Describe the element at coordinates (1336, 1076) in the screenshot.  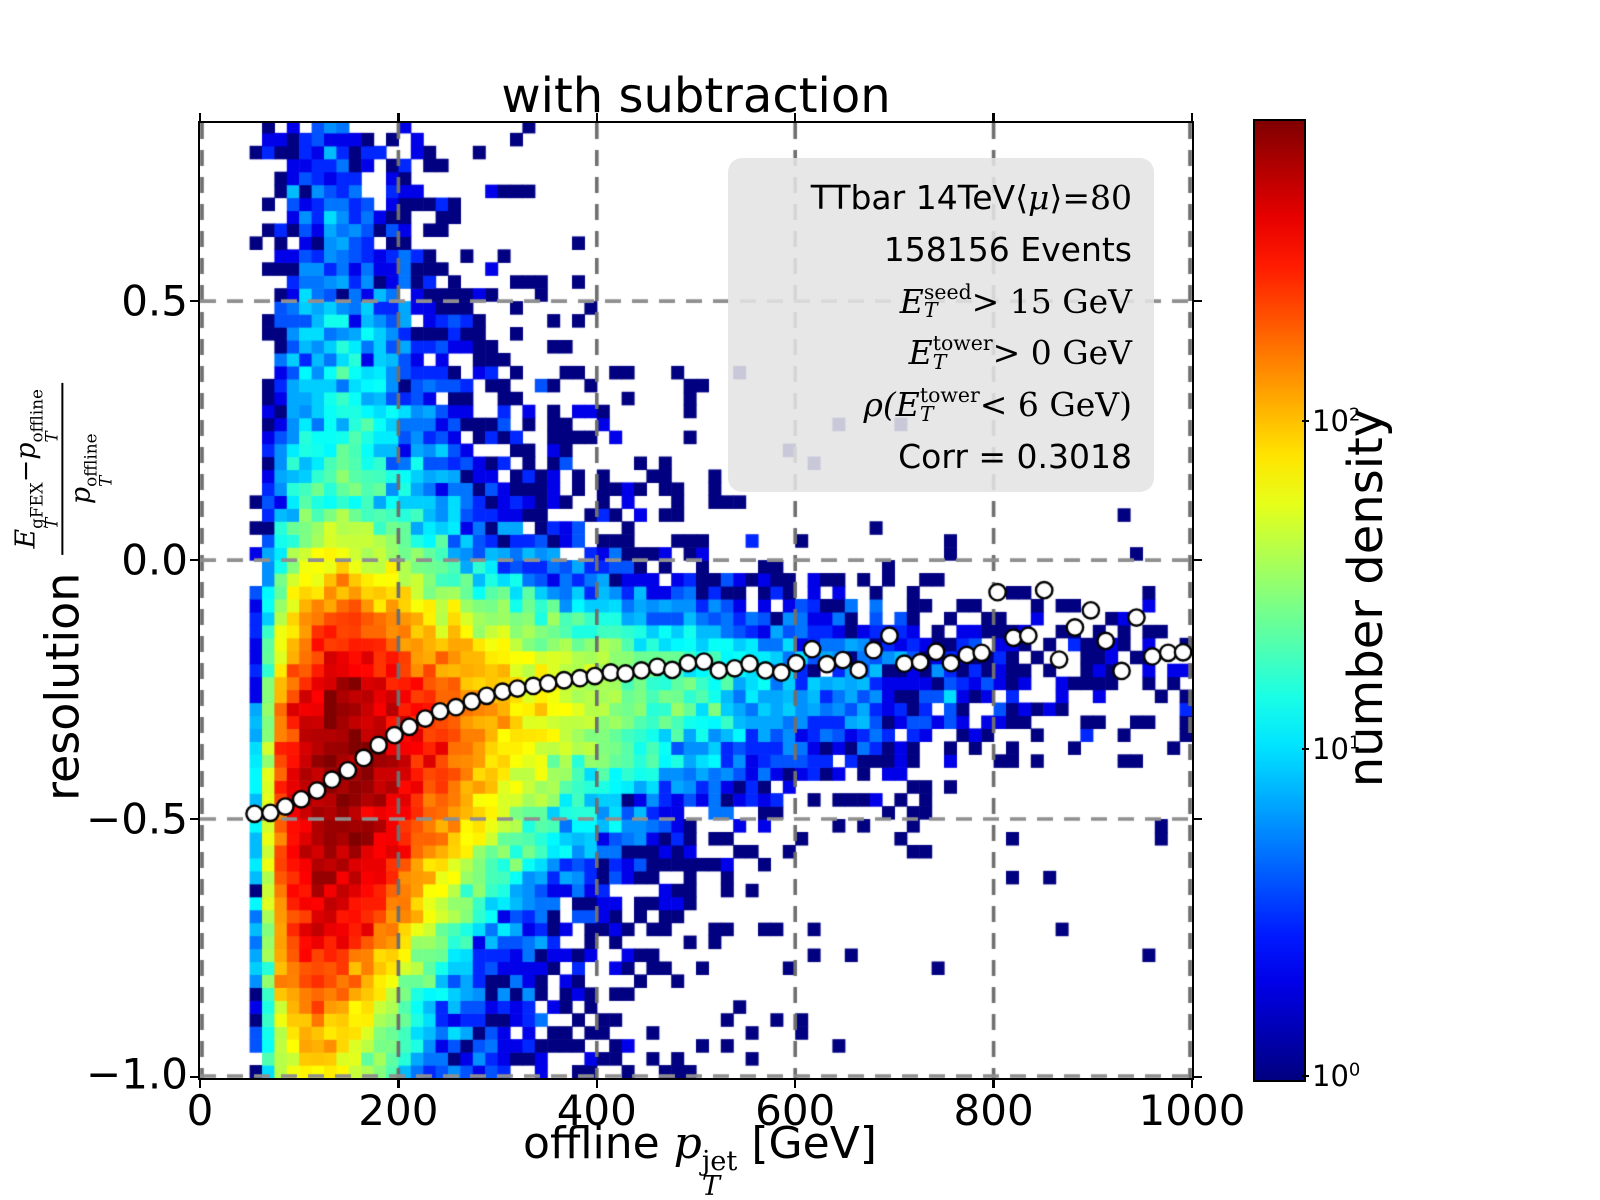
I see `colorbar-tick-label: 10⁰` at that location.